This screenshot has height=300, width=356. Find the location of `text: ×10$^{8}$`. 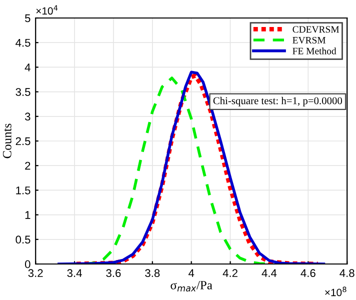

text: ×10$^{8}$ is located at coordinates (335, 291).